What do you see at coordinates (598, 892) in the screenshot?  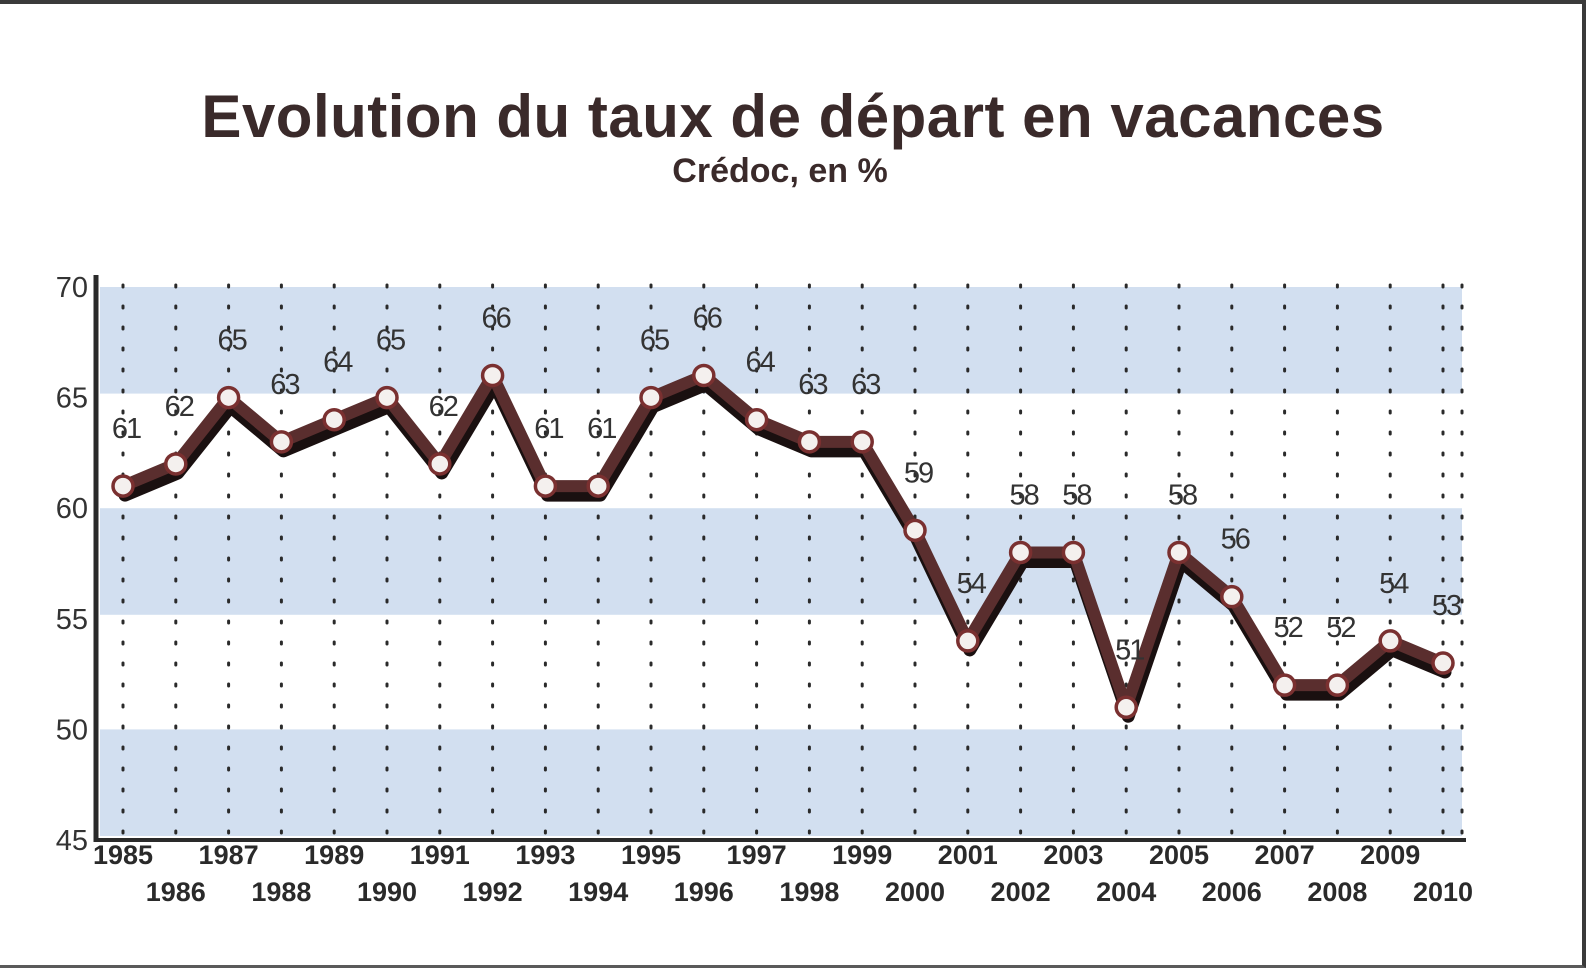 I see `x-tick-label: 1994` at bounding box center [598, 892].